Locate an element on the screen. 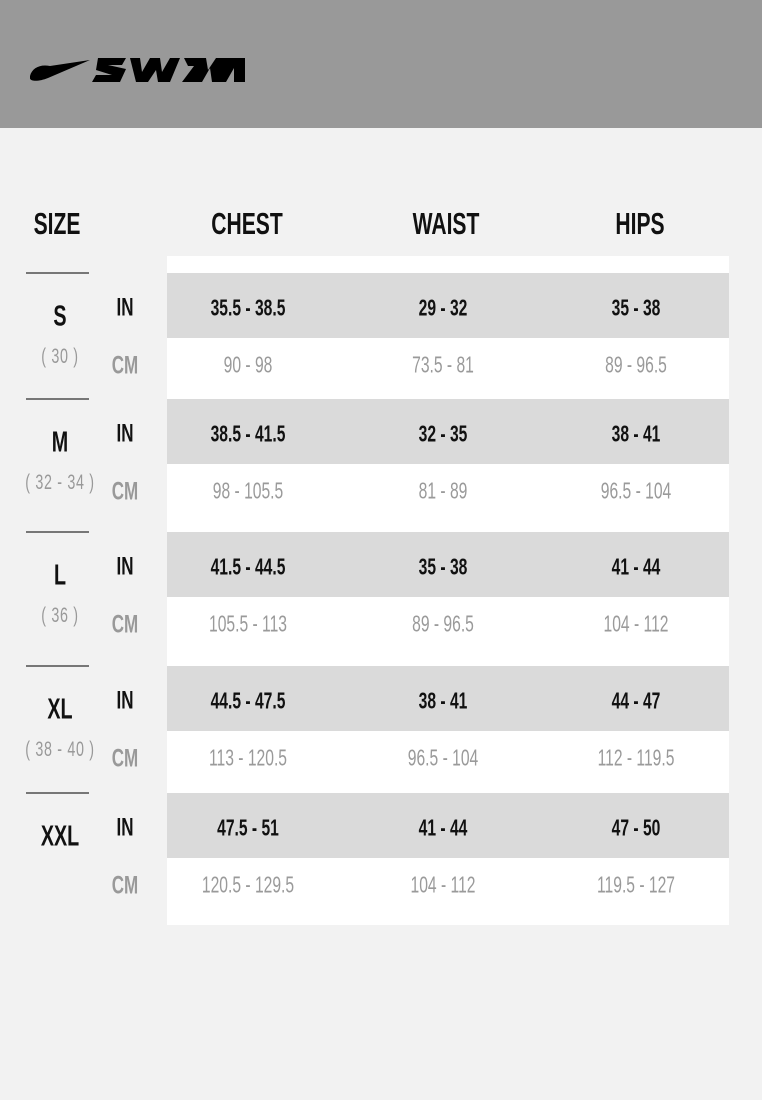 The width and height of the screenshot is (762, 1100). chest-in-value: 41.5 - 44.5 is located at coordinates (248, 566).